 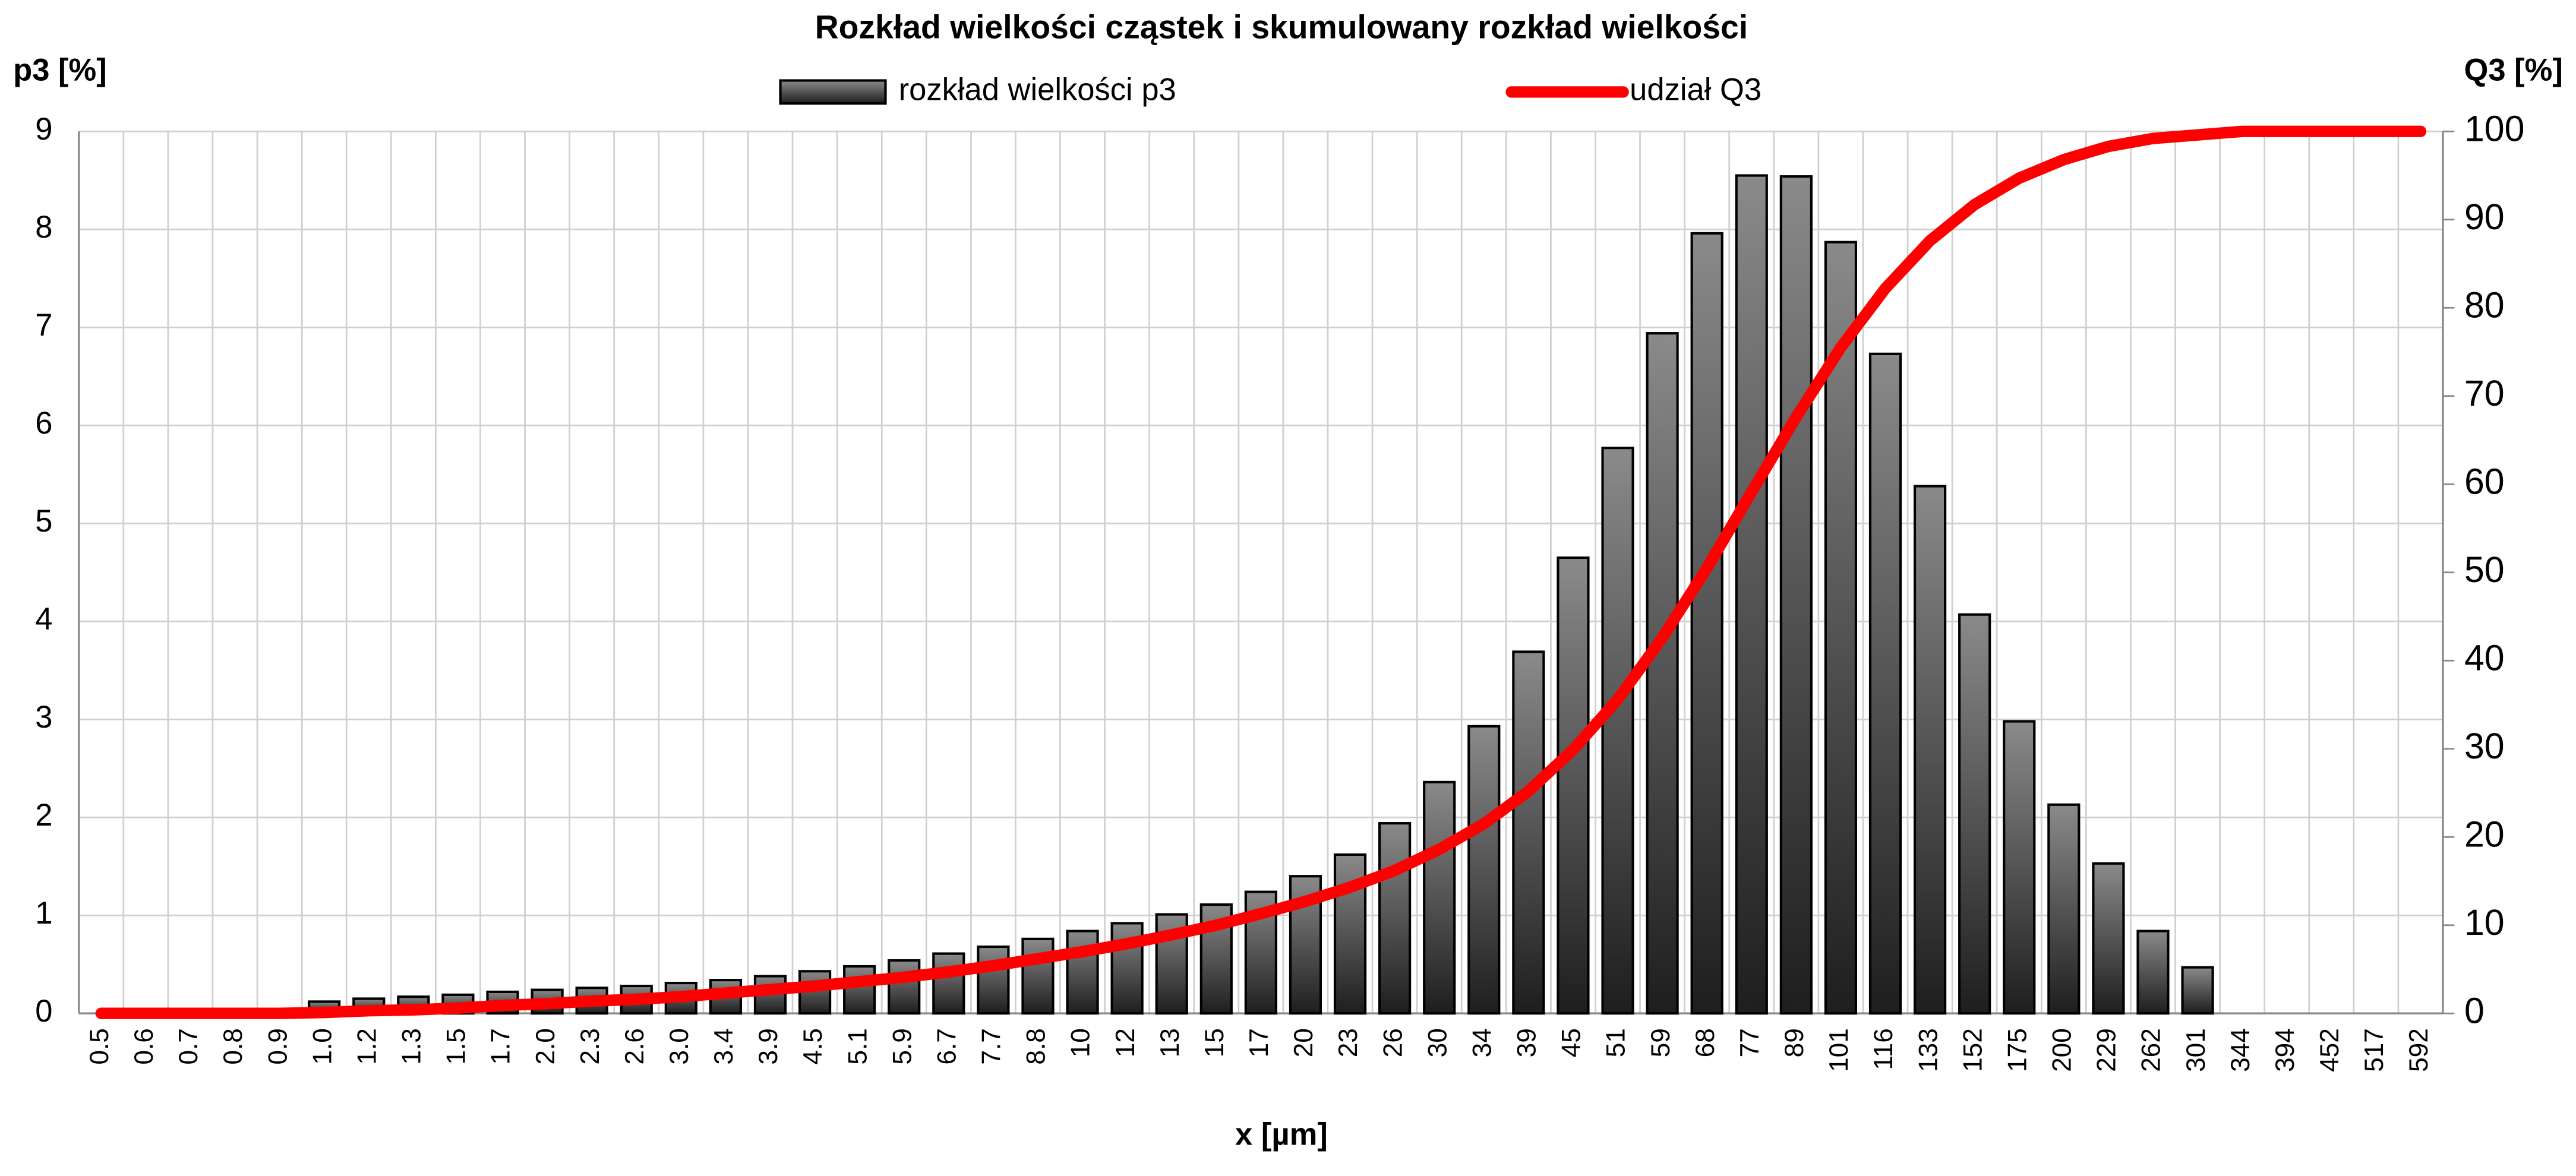 I want to click on x-tick-label: 517, so click(x=2374, y=1050).